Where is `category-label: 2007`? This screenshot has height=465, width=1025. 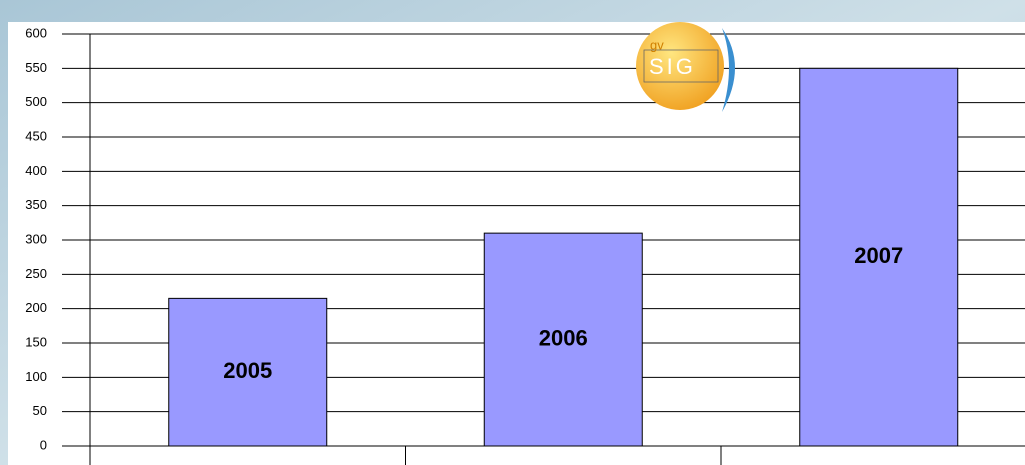
category-label: 2007 is located at coordinates (878, 255).